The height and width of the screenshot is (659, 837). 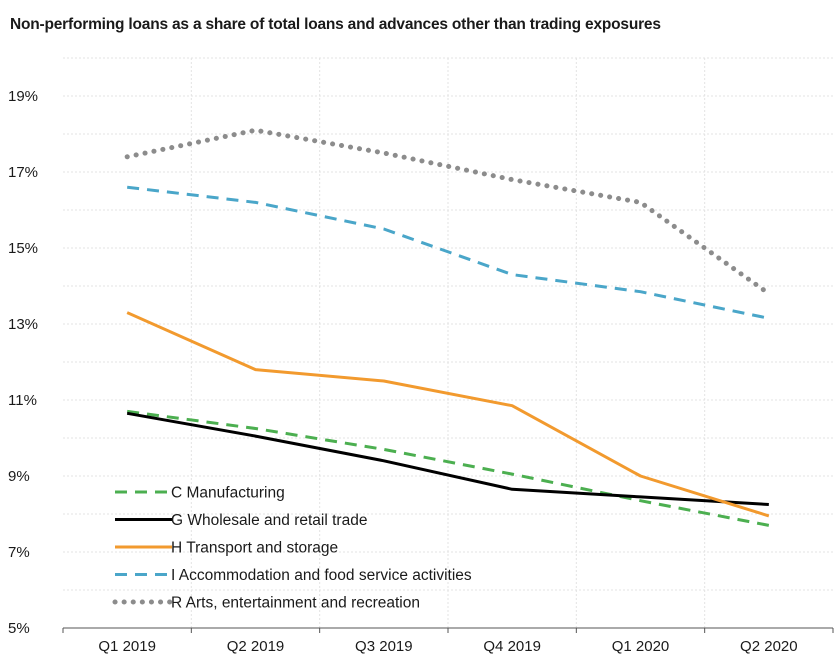 I want to click on y-tick-label: 7%, so click(x=19, y=552).